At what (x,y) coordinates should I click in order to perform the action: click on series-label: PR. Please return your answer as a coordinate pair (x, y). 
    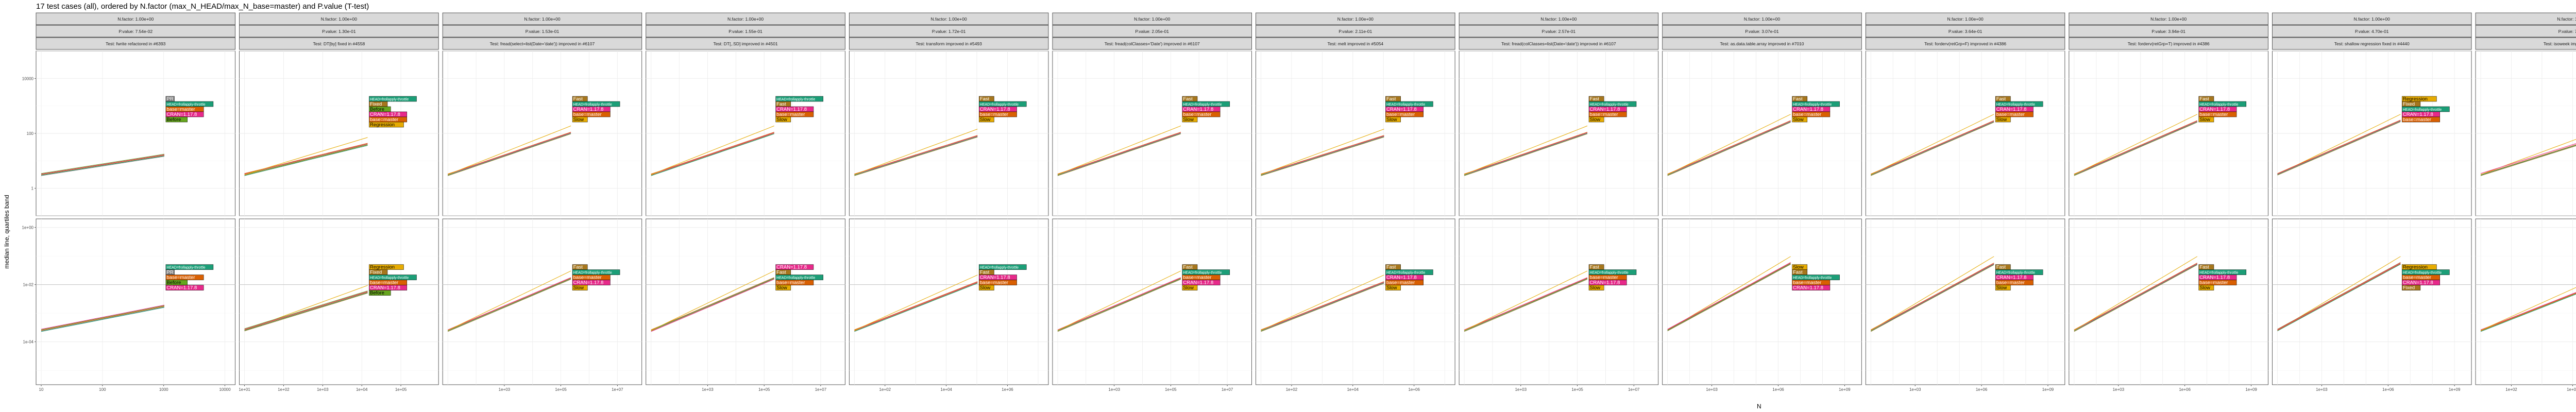
    Looking at the image, I should click on (169, 273).